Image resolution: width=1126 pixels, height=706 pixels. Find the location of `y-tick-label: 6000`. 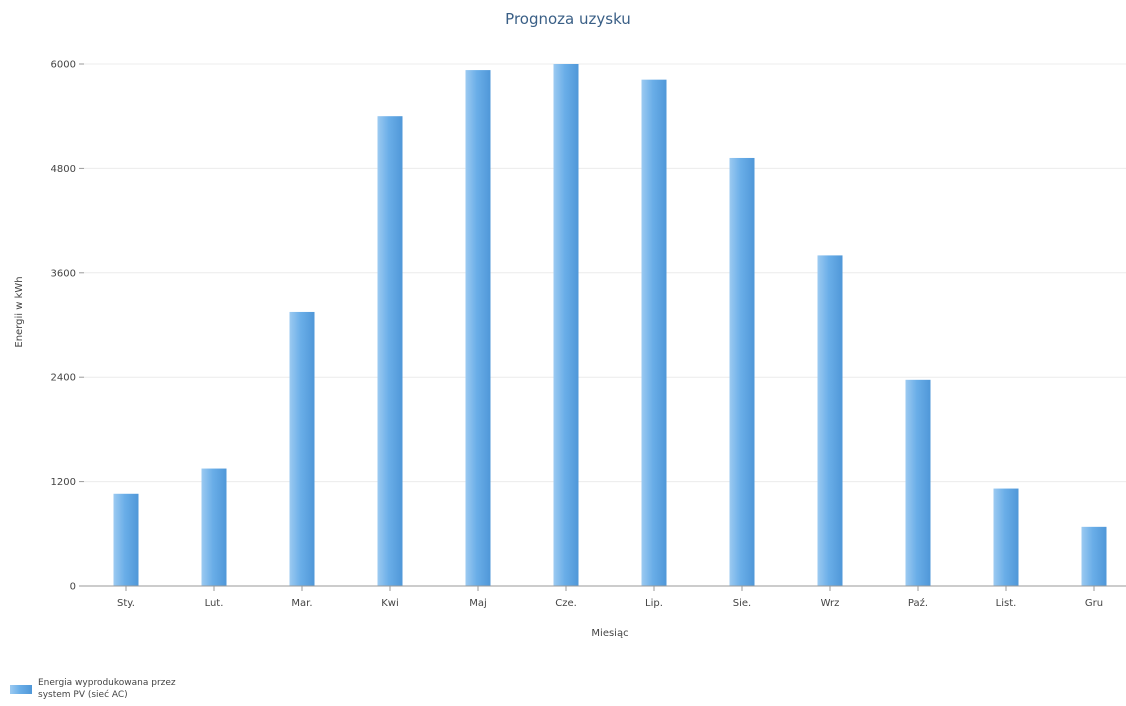

y-tick-label: 6000 is located at coordinates (63, 65).